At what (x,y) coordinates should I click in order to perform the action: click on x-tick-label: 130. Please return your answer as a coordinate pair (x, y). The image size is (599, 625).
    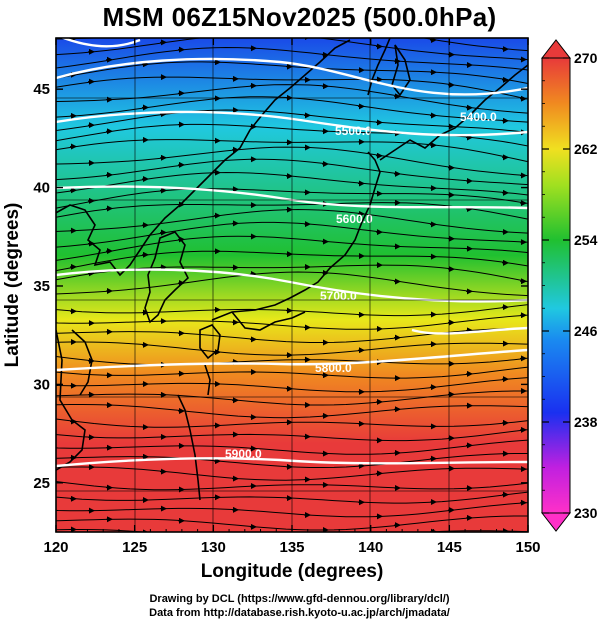
    Looking at the image, I should click on (213, 547).